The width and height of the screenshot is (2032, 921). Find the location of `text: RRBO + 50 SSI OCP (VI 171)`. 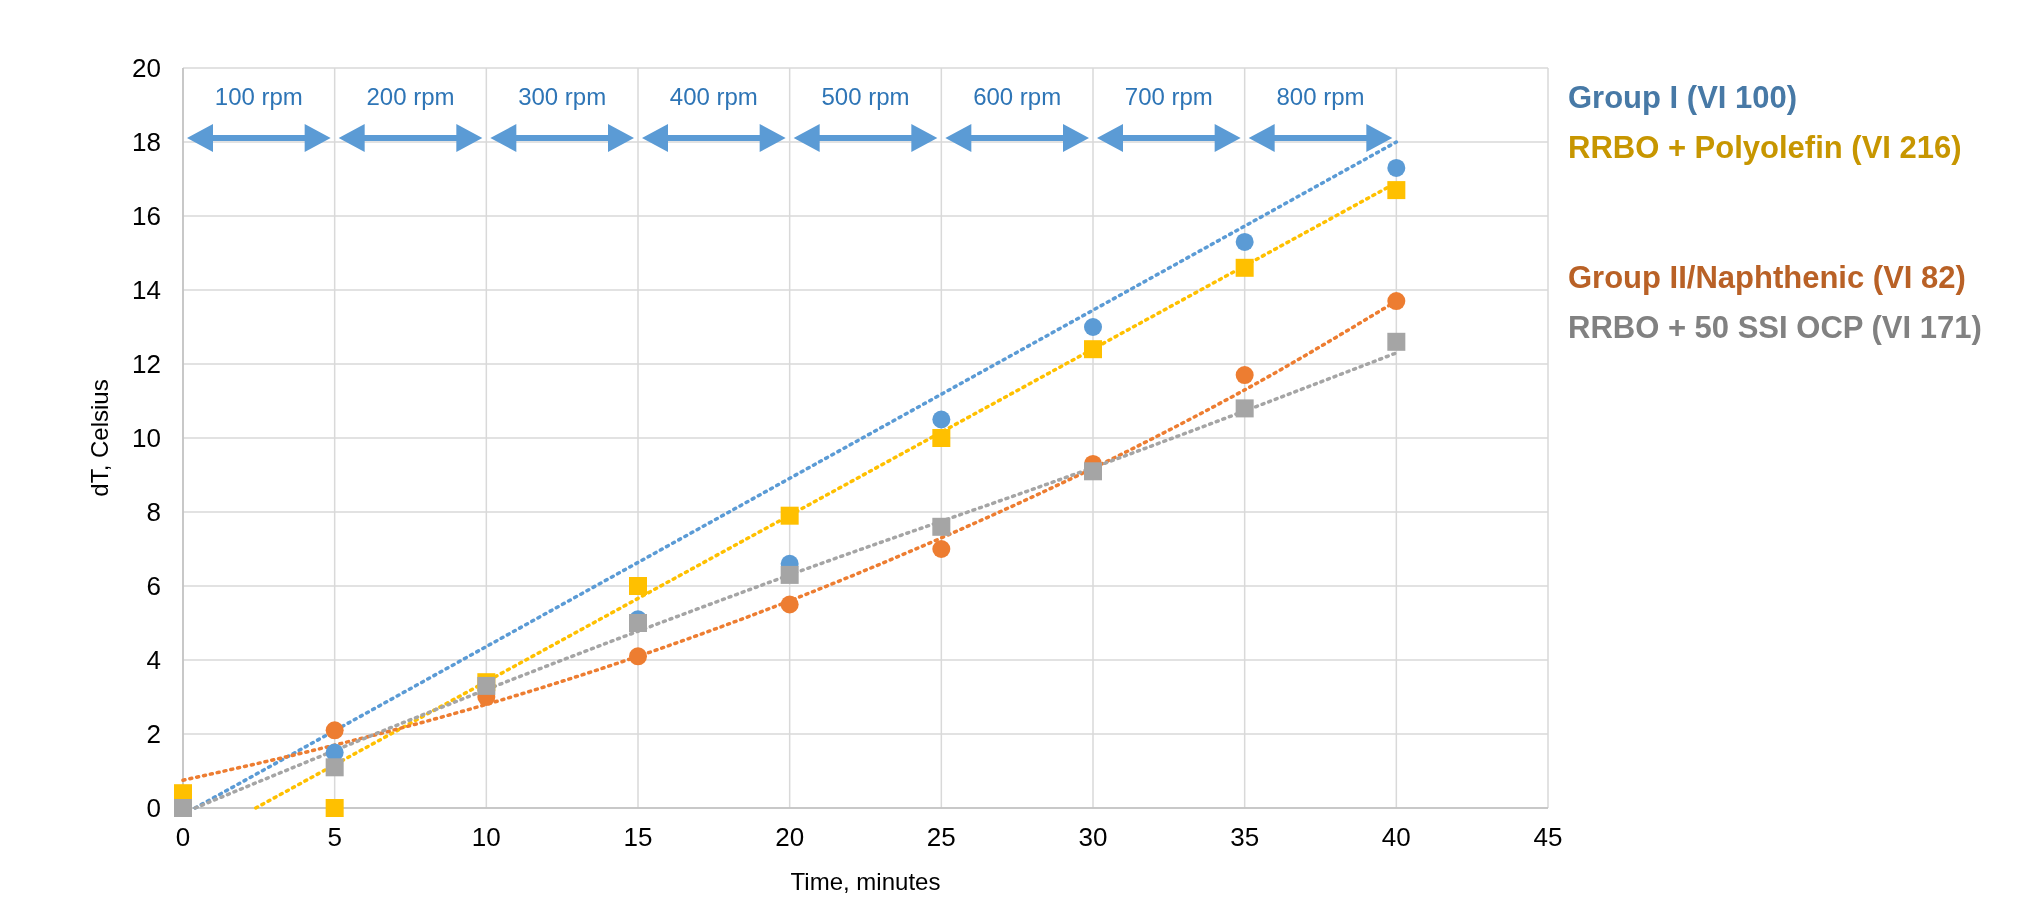

text: RRBO + 50 SSI OCP (VI 171) is located at coordinates (1775, 327).